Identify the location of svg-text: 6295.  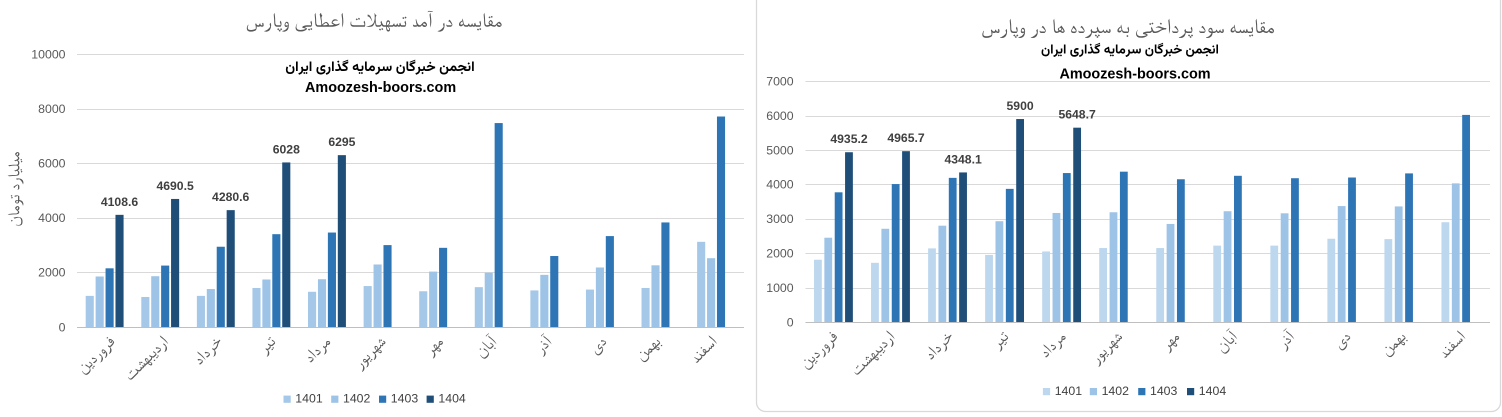
(341, 142).